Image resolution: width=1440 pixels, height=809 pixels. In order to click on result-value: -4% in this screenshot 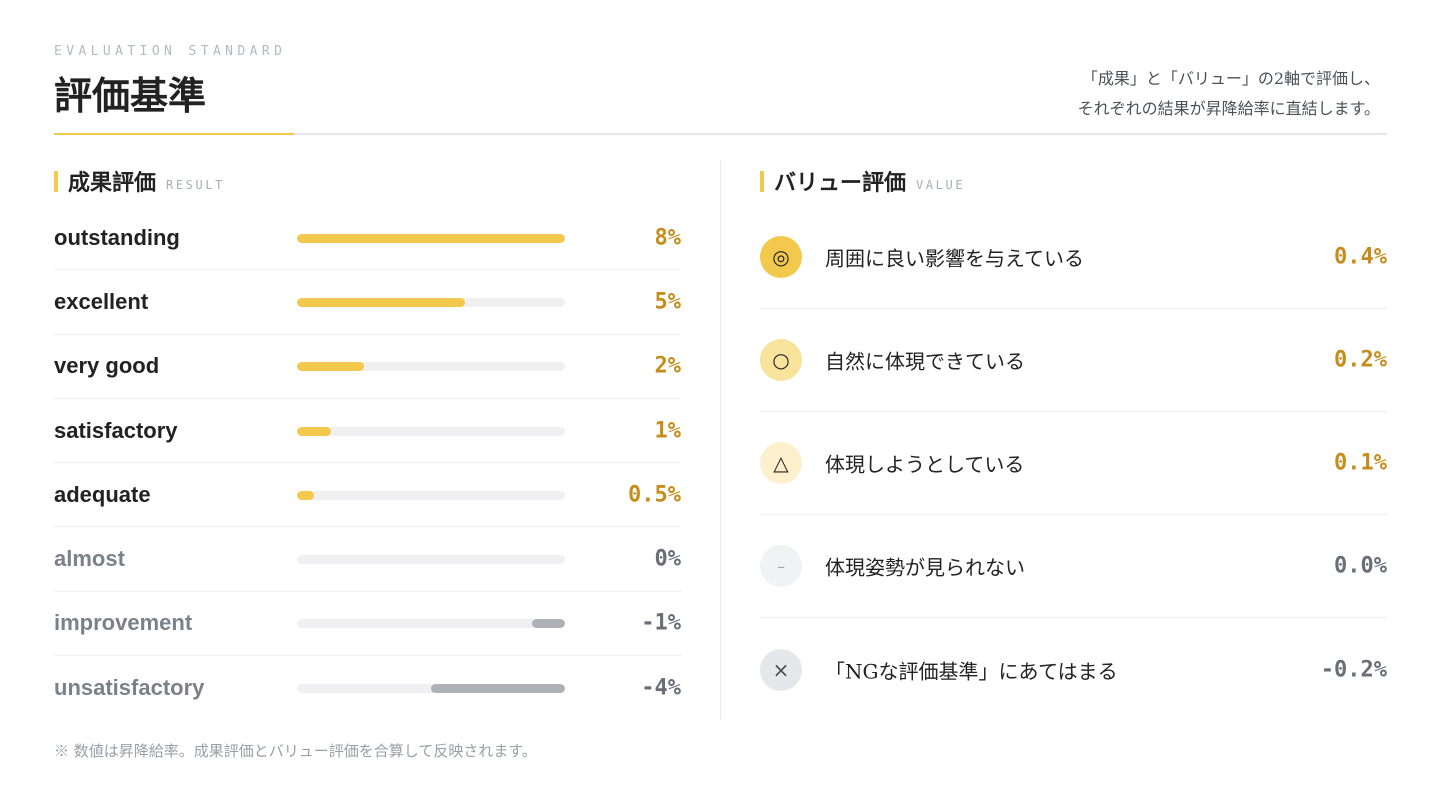, I will do `click(661, 688)`.